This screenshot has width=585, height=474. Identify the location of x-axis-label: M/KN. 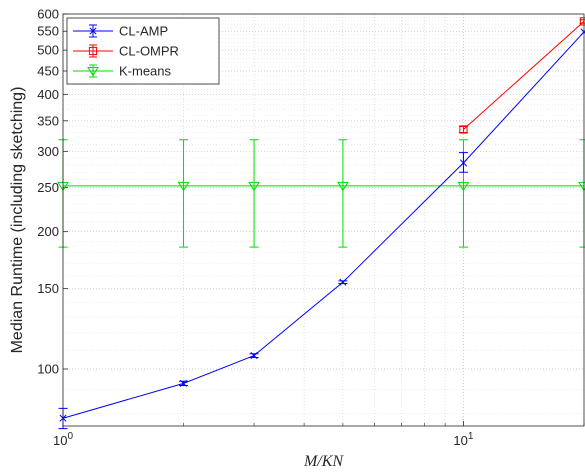
(323, 461).